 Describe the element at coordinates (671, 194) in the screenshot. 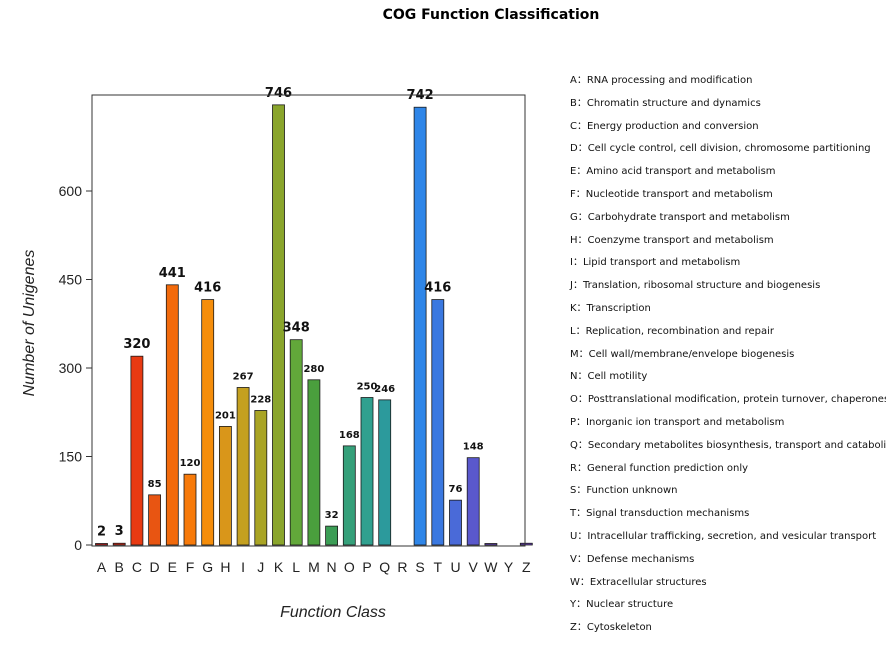

I see `legend-item: F：Nucleotide transport and metabolism` at that location.